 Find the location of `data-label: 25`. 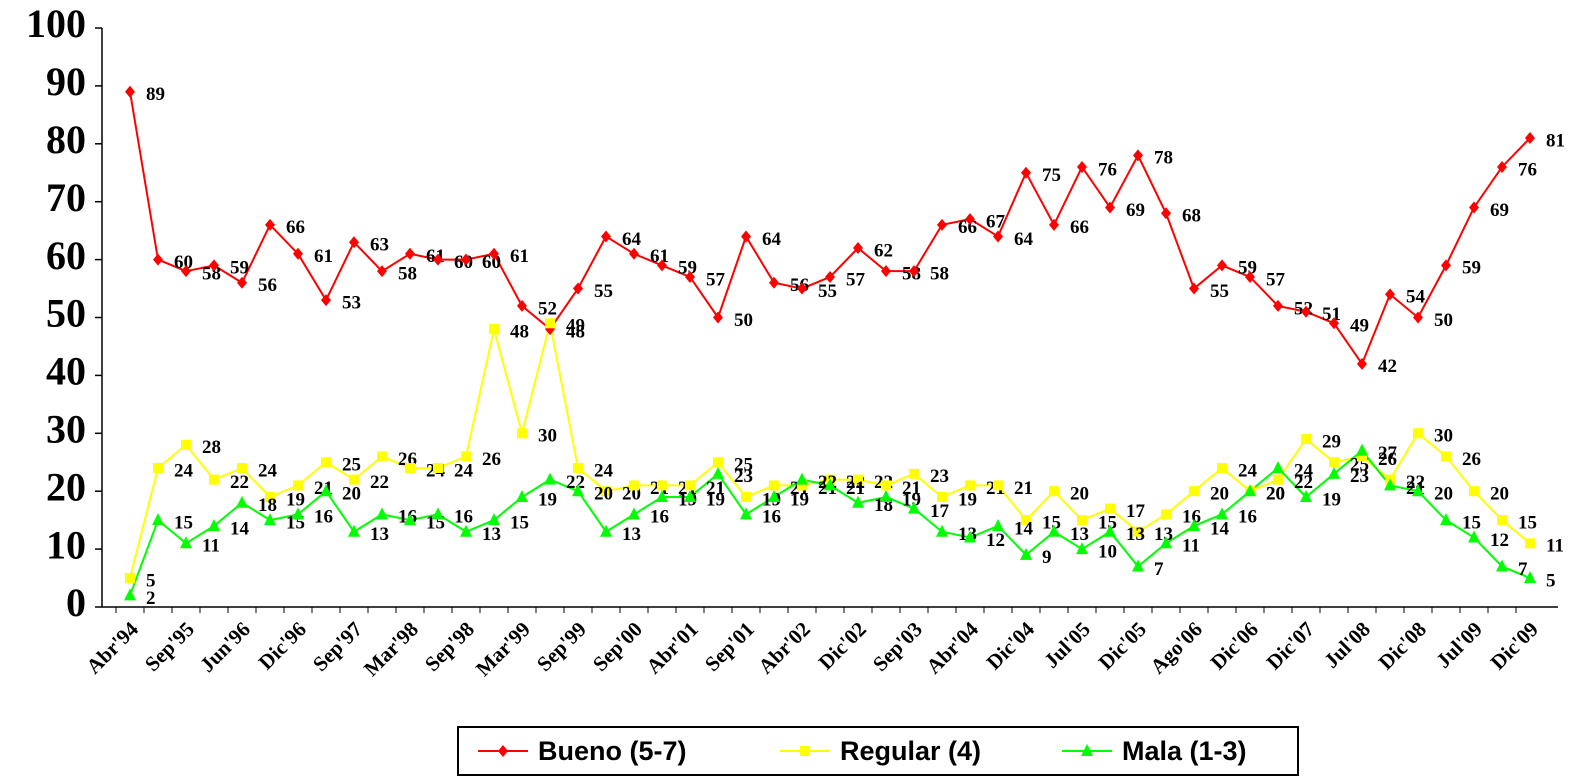

data-label: 25 is located at coordinates (743, 465).